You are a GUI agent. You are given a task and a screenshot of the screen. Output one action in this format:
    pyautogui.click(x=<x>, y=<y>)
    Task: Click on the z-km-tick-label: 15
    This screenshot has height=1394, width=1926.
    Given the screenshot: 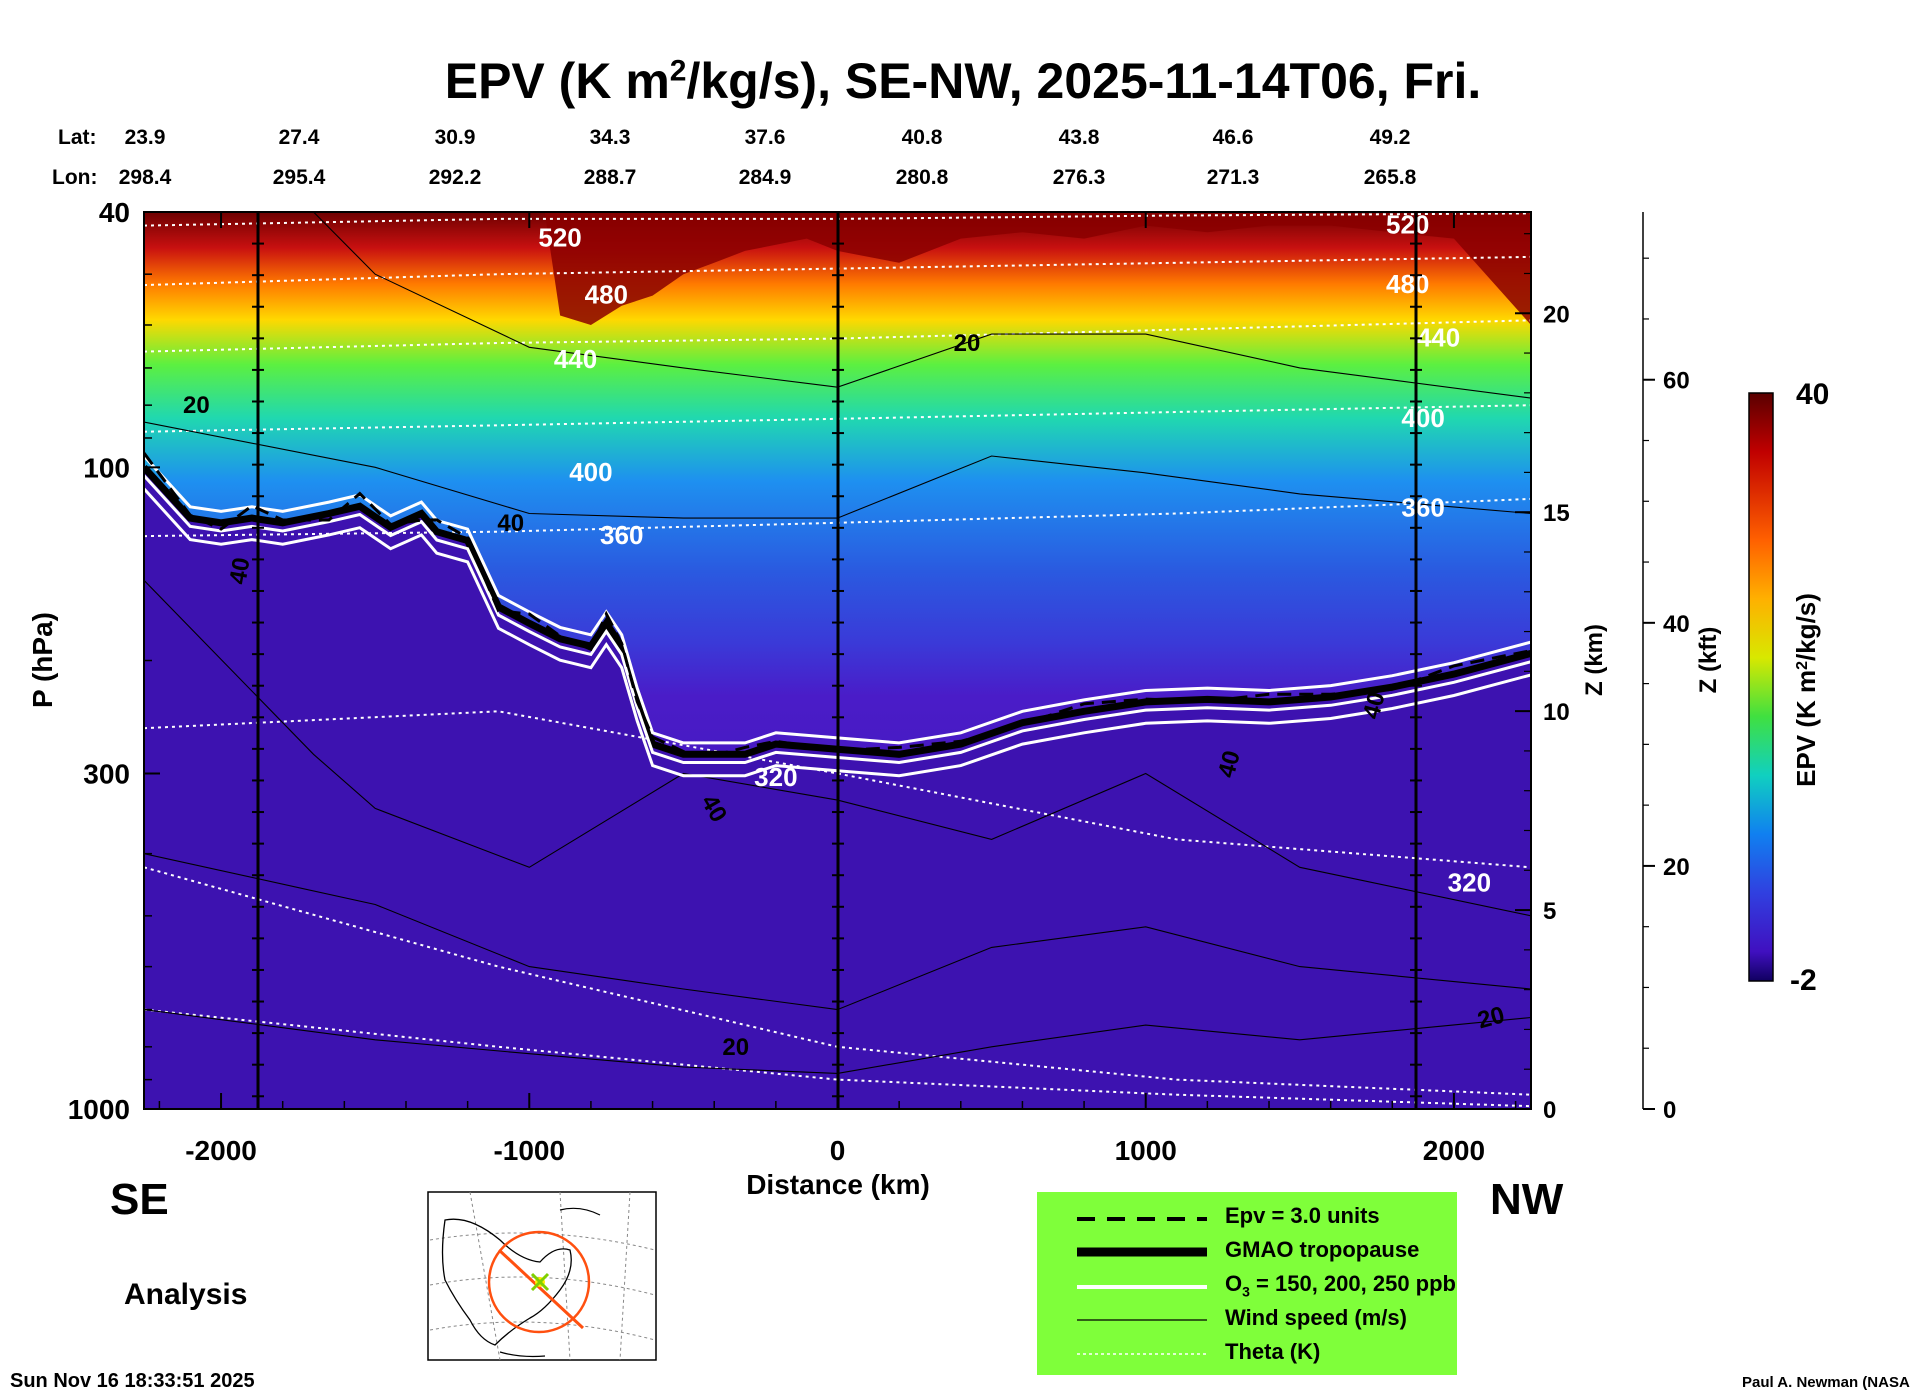 What is the action you would take?
    pyautogui.click(x=1556, y=513)
    